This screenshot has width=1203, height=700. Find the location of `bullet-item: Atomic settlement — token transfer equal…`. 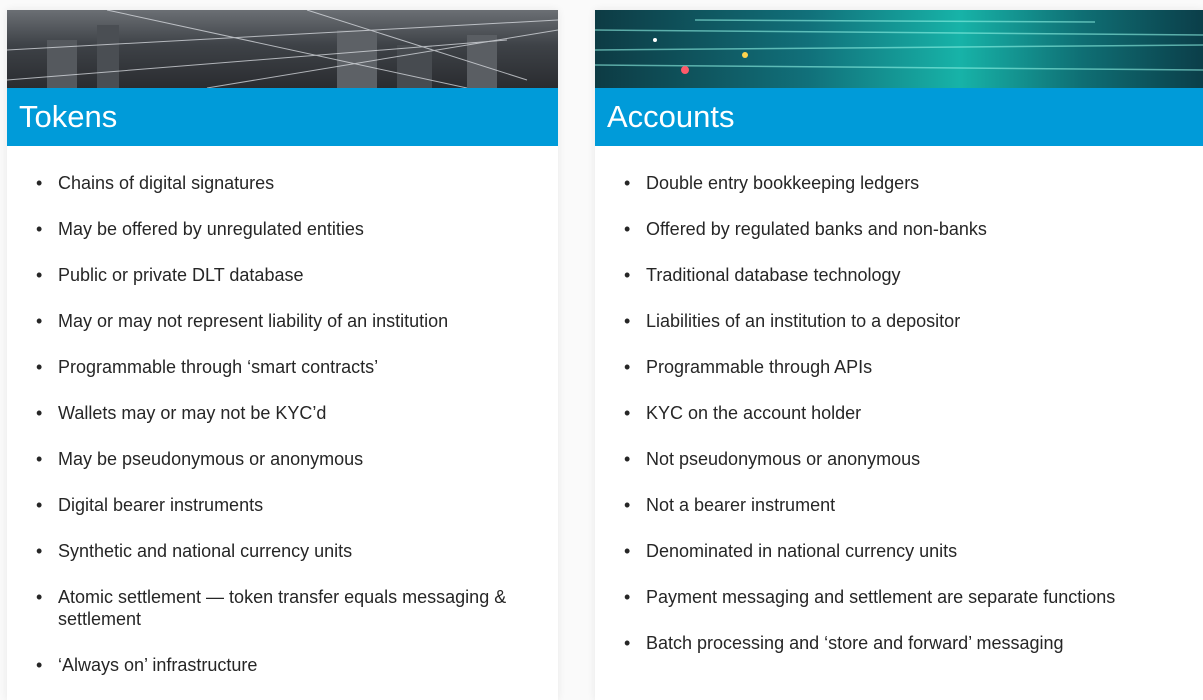

bullet-item: Atomic settlement — token transfer equal… is located at coordinates (282, 608).